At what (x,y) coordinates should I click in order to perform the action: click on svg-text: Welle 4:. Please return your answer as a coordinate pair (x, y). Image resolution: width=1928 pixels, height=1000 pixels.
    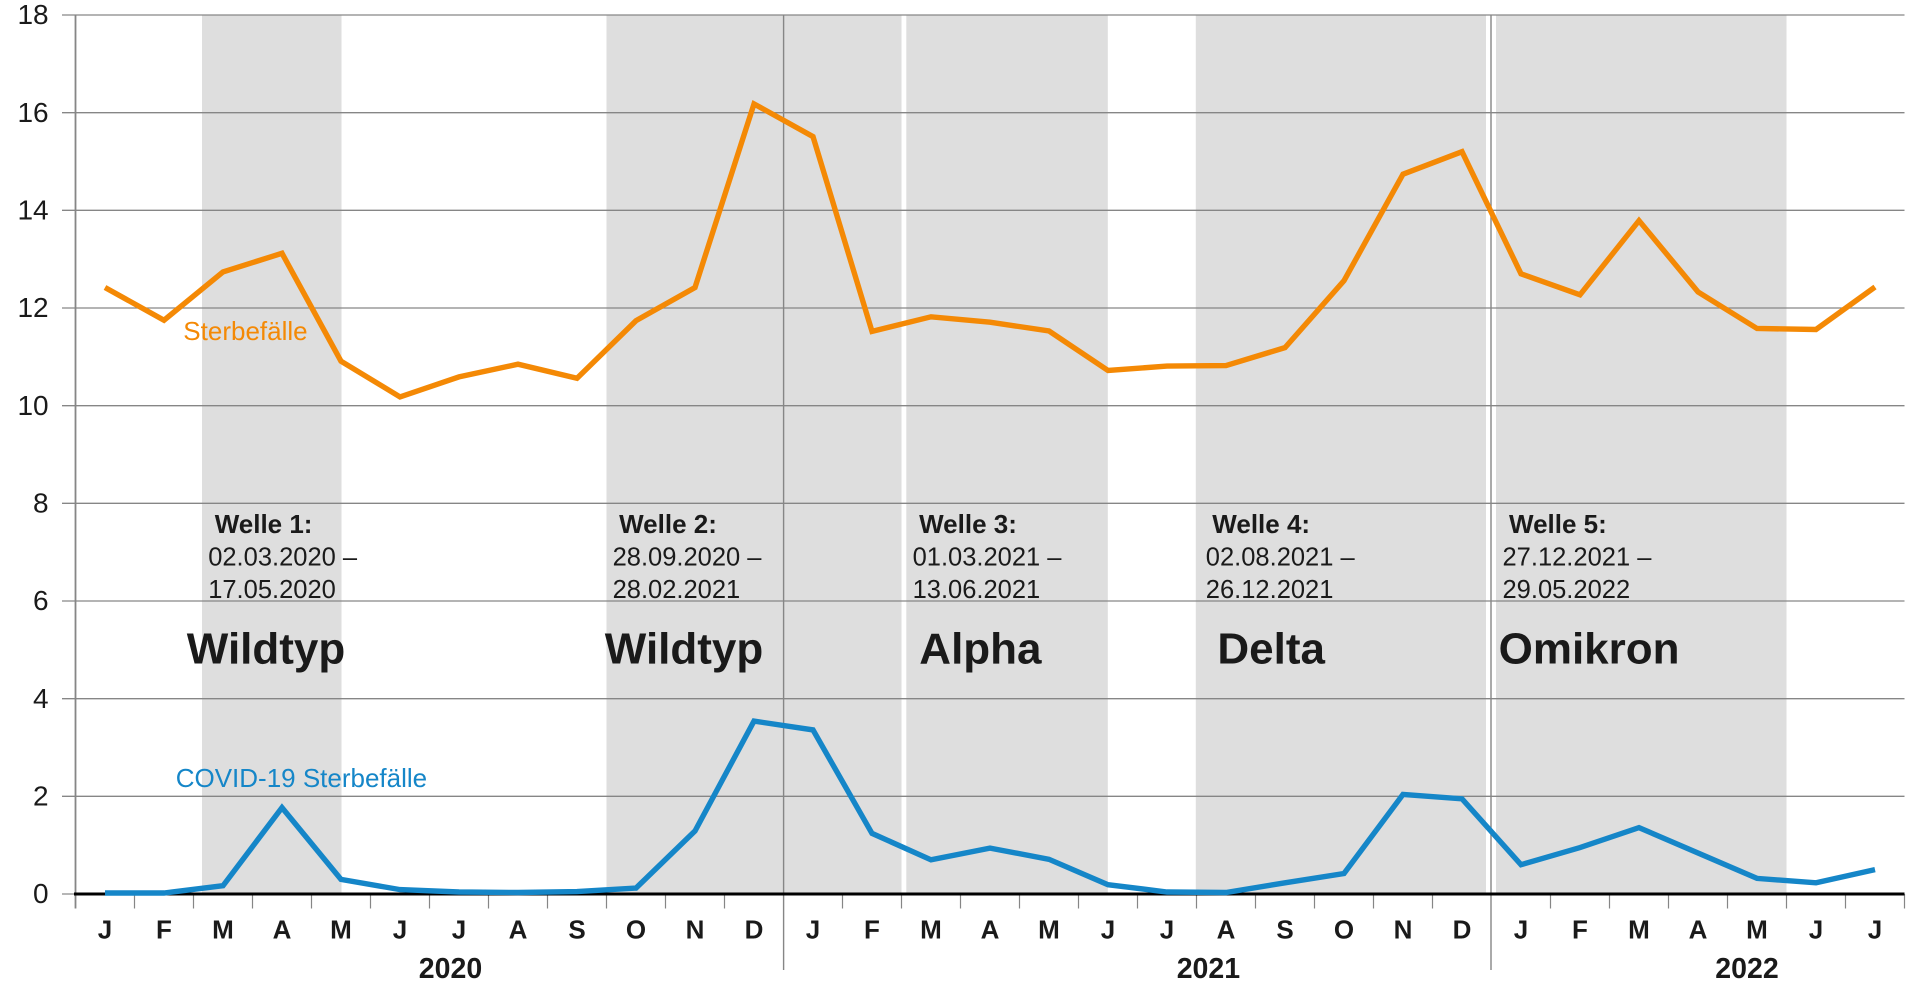
    Looking at the image, I should click on (1261, 524).